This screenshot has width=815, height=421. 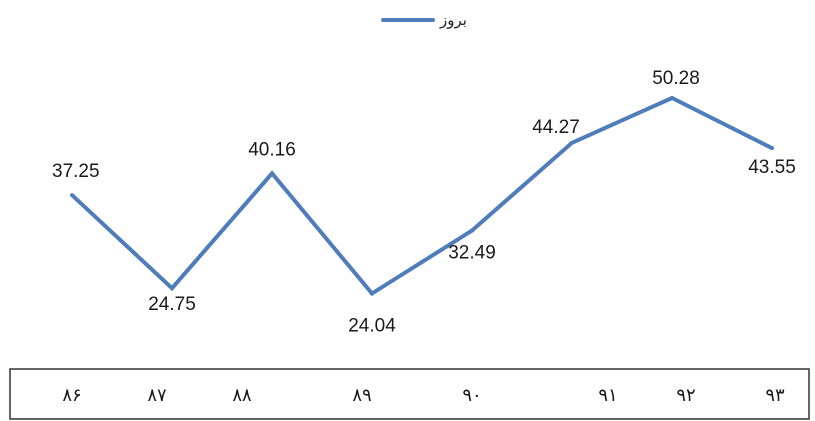 What do you see at coordinates (423, 395) in the screenshot?
I see `category-axis: ۸۶ ۸۷ ۸۸ ۸۹ ۹۰ ۹۱ ۹۲ ۹۳` at bounding box center [423, 395].